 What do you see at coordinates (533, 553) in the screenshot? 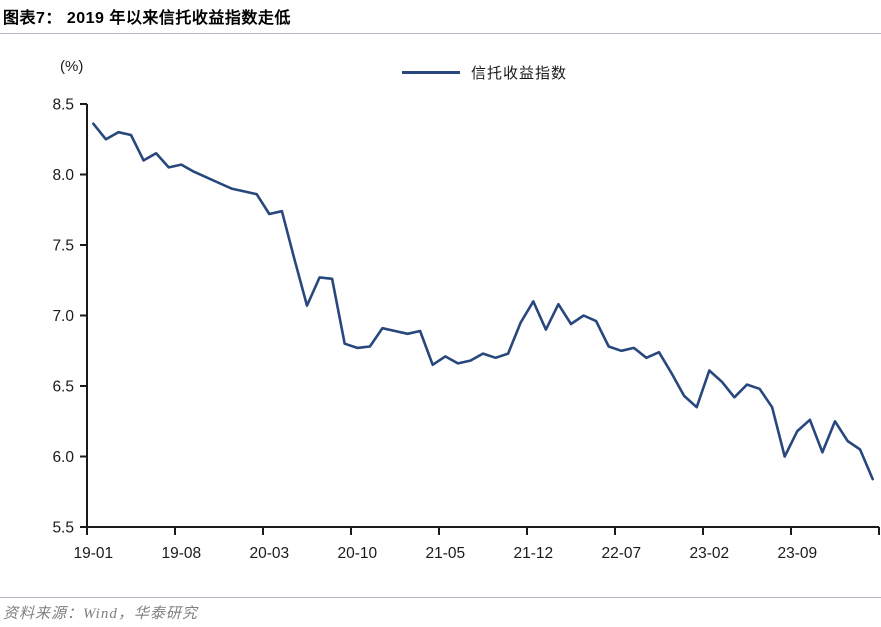
I see `x-tick-label: 21-12` at bounding box center [533, 553].